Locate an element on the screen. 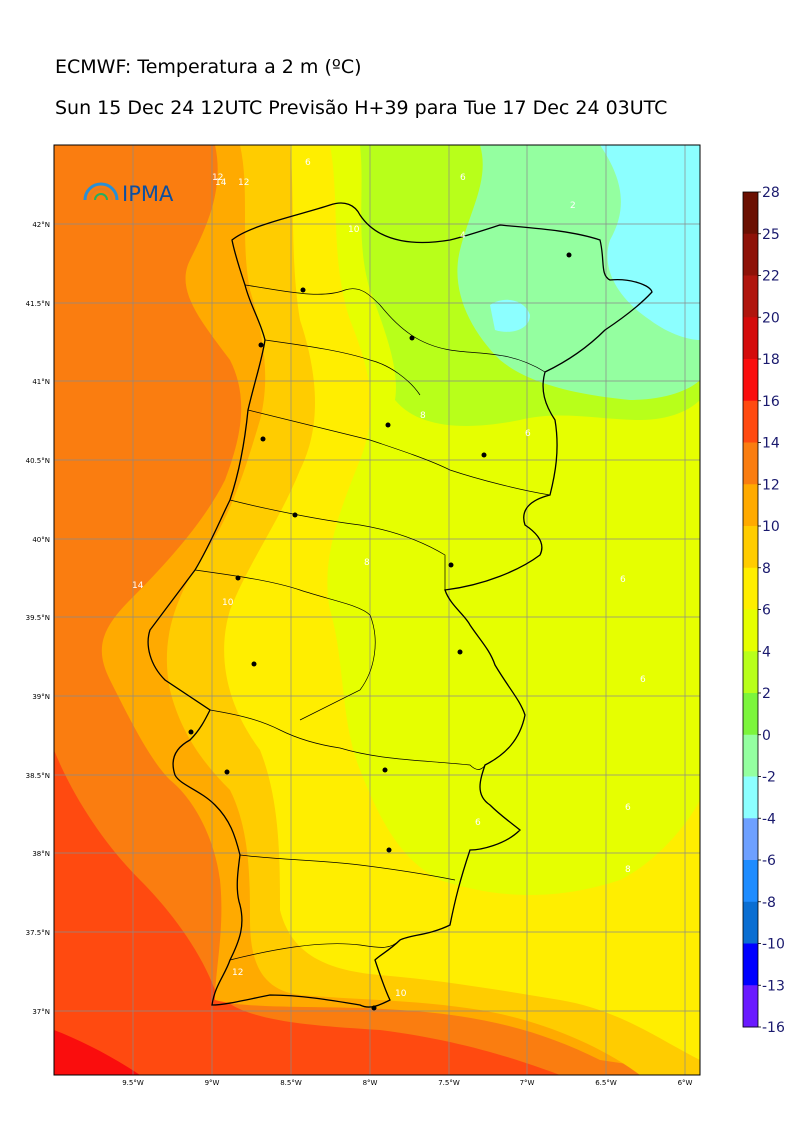 The width and height of the screenshot is (800, 1131). lon-label: 6°W is located at coordinates (685, 1083).